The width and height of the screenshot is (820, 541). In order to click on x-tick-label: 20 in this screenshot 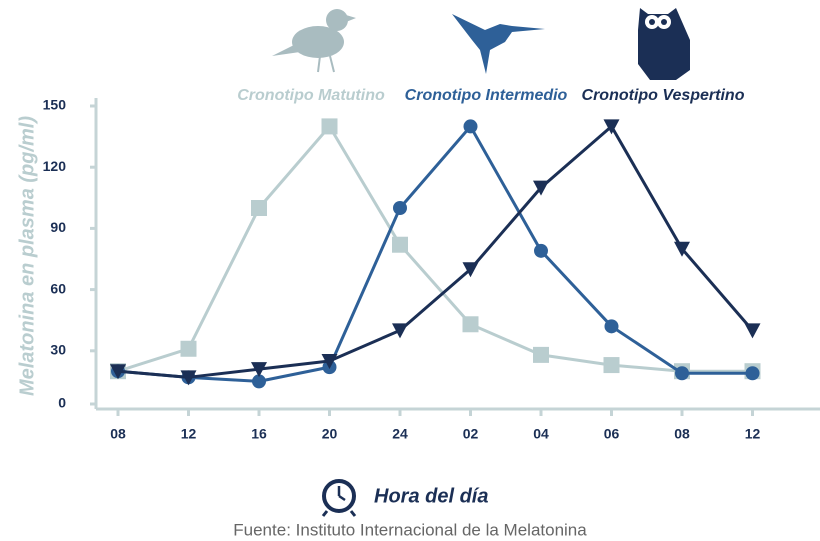, I will do `click(330, 434)`.